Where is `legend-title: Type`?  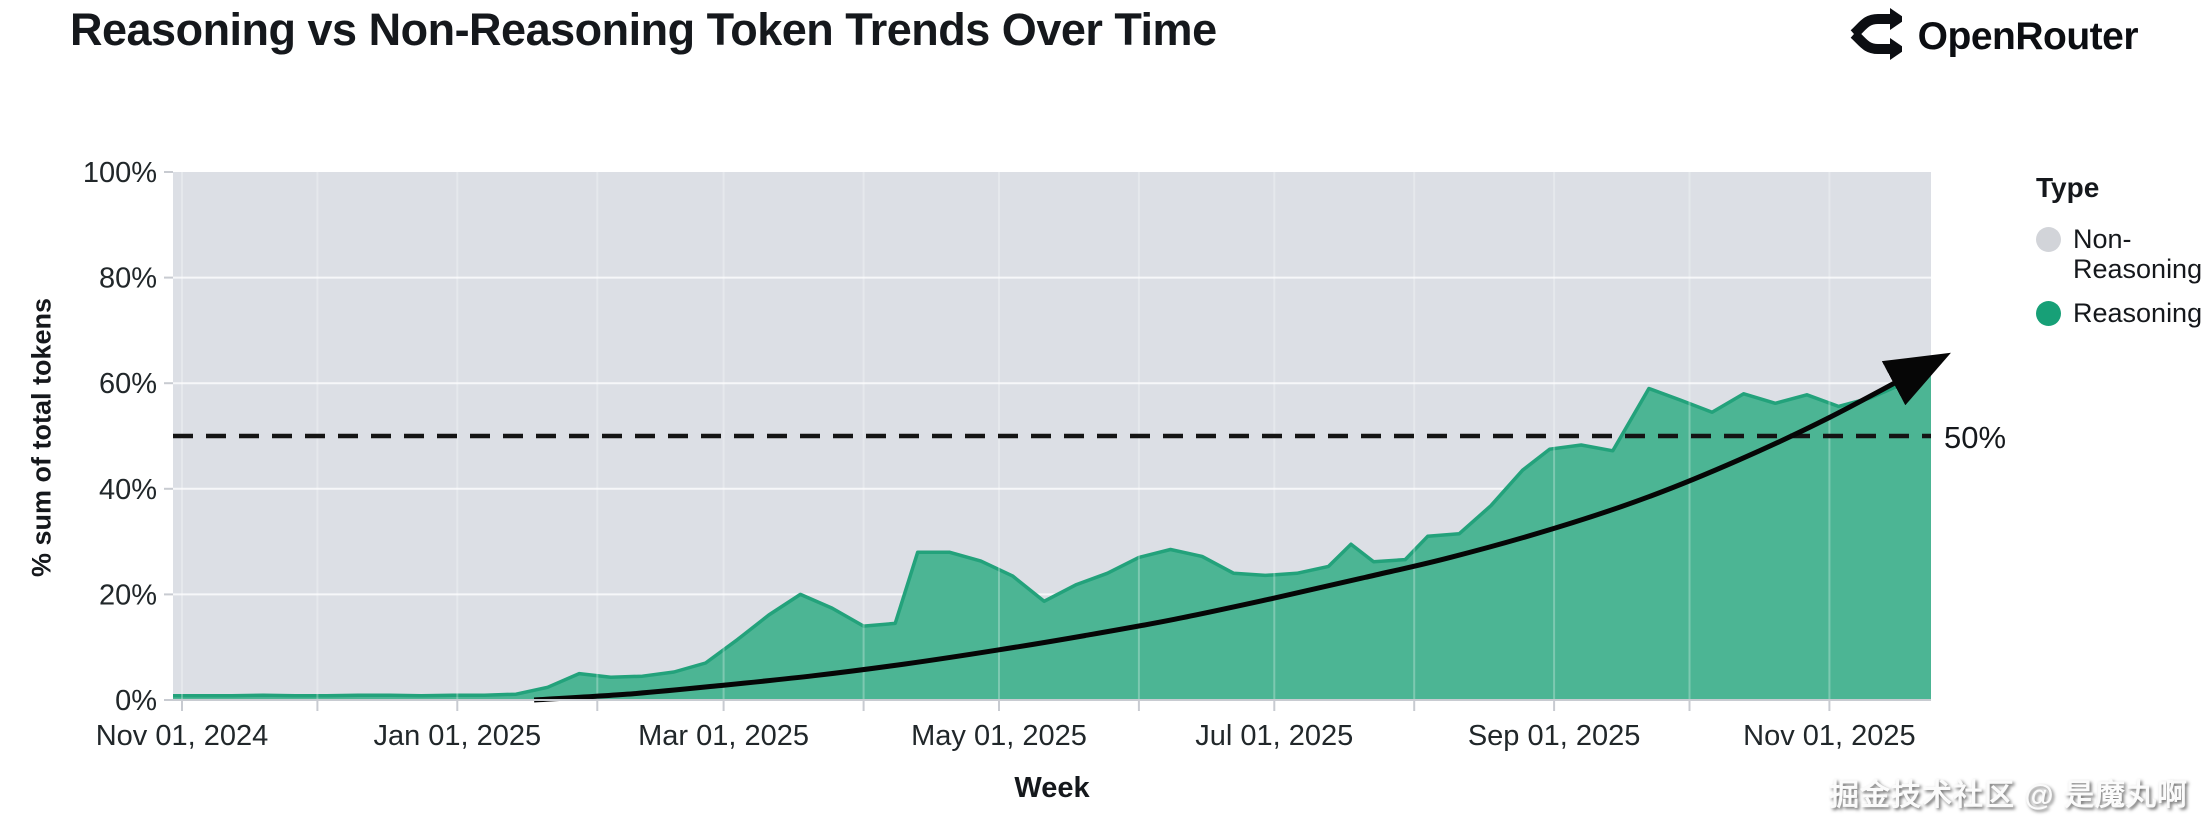
legend-title: Type is located at coordinates (2068, 187).